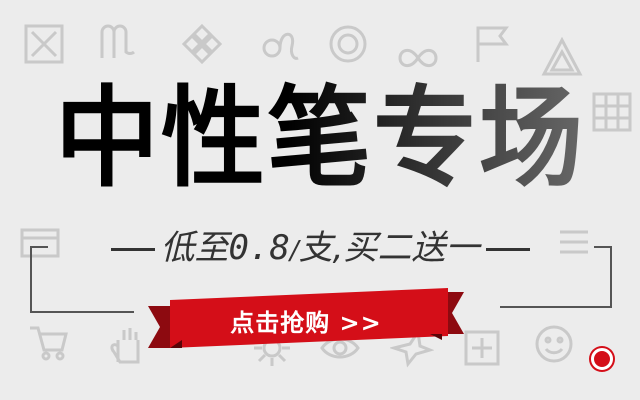  What do you see at coordinates (44, 44) in the screenshot?
I see `x-box-icon` at bounding box center [44, 44].